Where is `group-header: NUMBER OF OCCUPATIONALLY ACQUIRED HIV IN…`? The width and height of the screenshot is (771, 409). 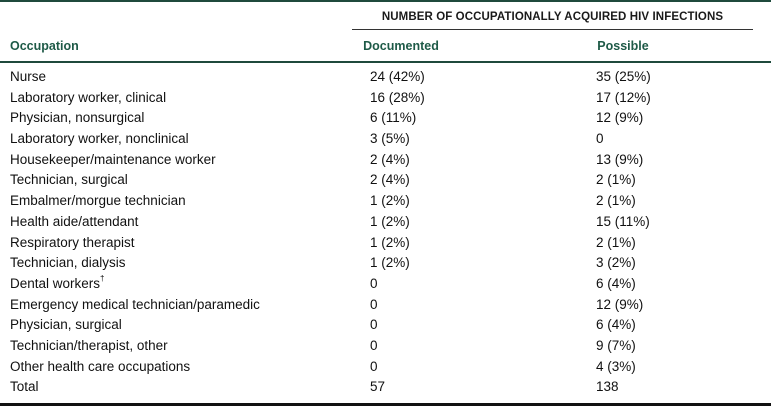 group-header: NUMBER OF OCCUPATIONALLY ACQUIRED HIV IN… is located at coordinates (552, 17).